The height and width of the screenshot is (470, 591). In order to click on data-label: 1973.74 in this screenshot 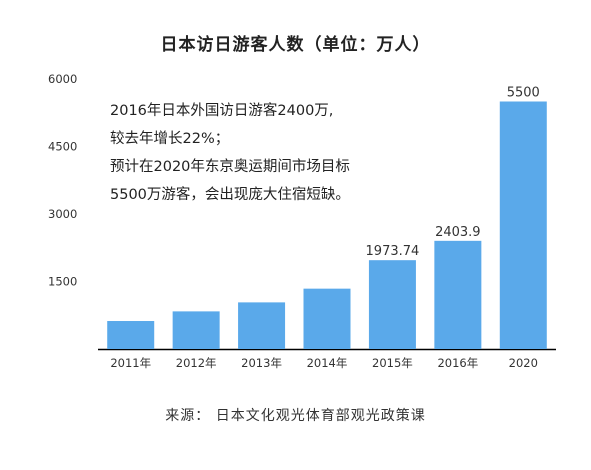, I will do `click(393, 251)`.